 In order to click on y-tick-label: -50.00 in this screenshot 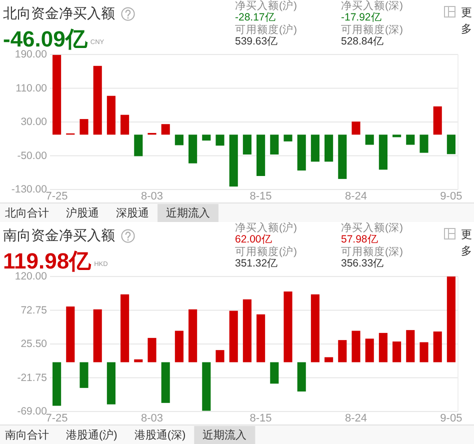, I will do `click(32, 156)`.